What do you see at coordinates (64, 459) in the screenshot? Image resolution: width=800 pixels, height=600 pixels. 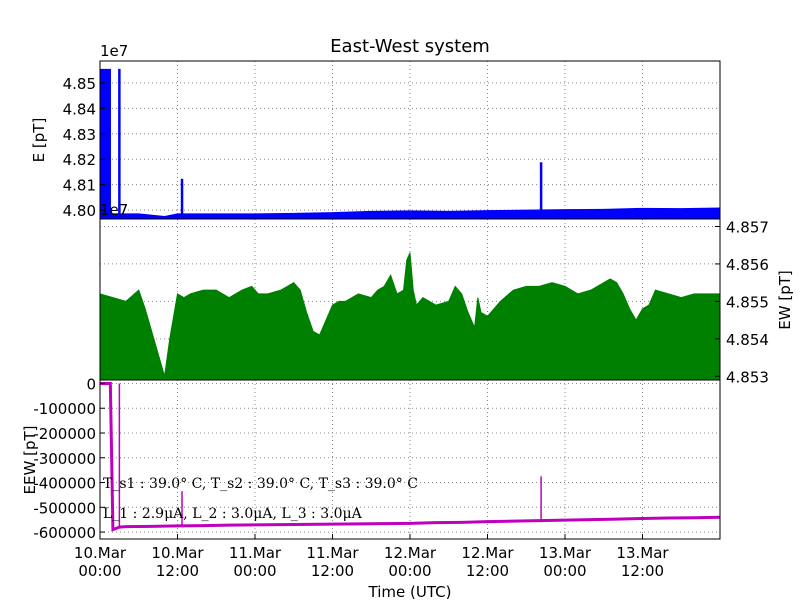 I see `bottom-y-tick-label: -300000` at bounding box center [64, 459].